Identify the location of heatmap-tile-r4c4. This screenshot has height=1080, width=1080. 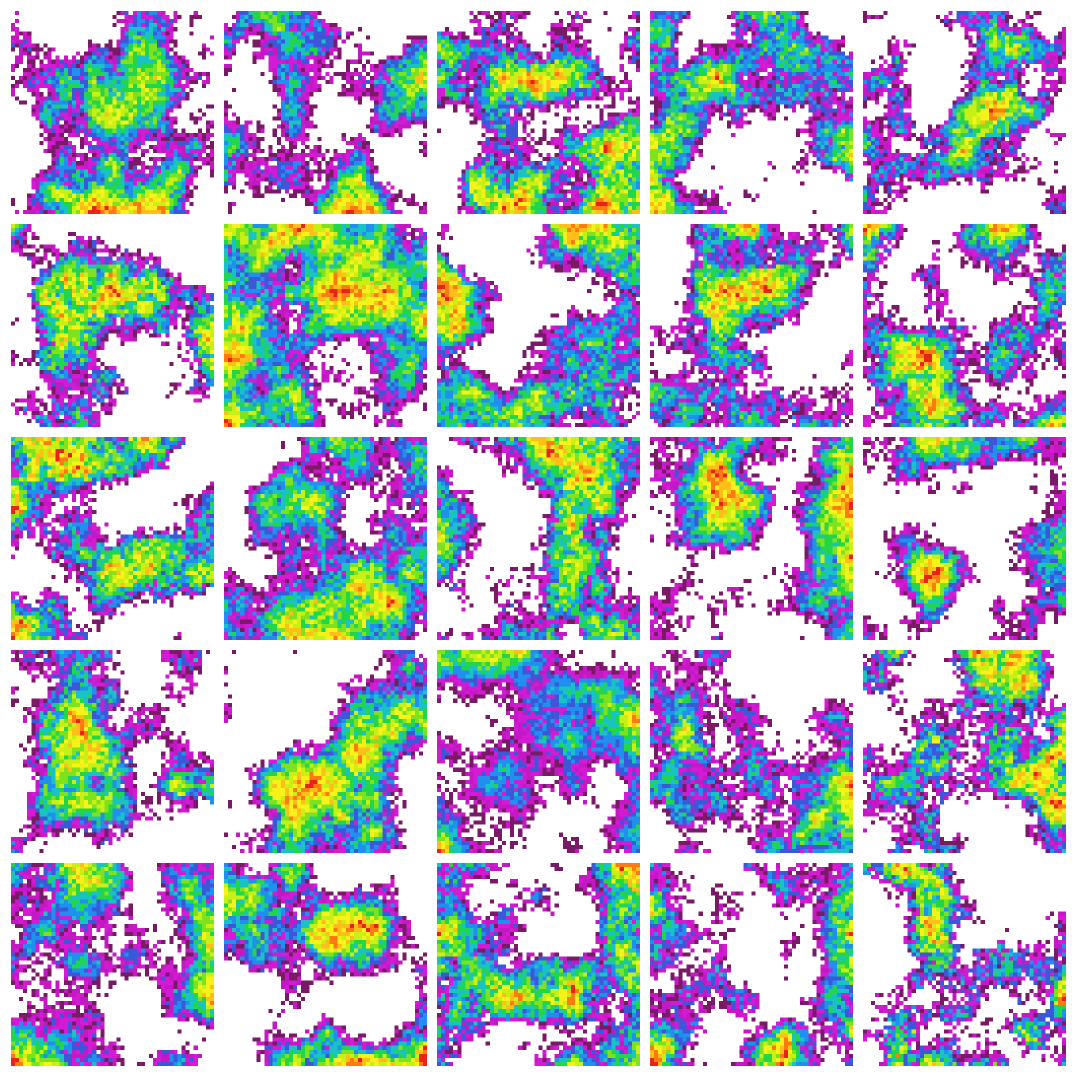
(751, 751).